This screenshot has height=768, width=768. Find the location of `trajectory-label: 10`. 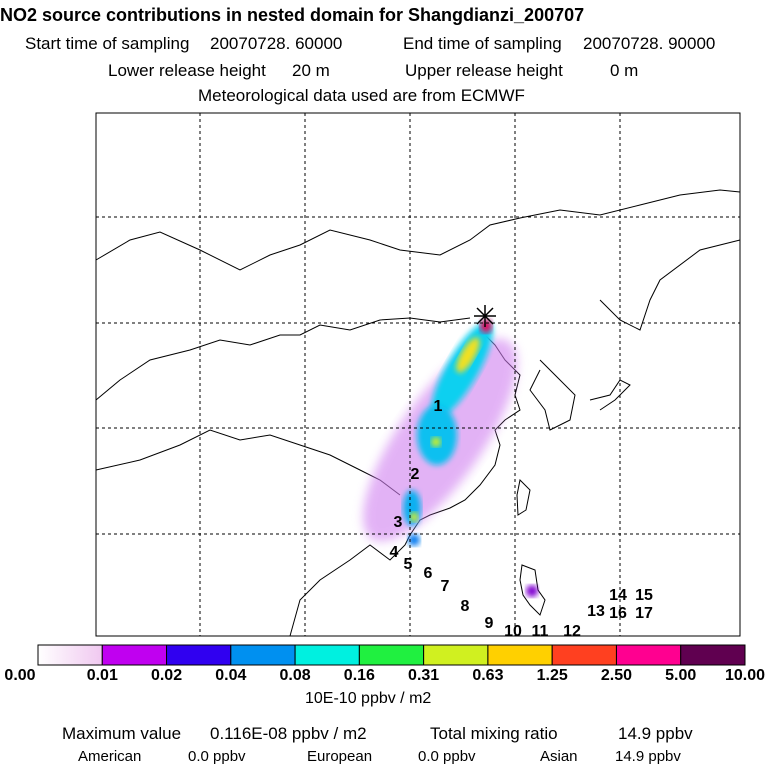

trajectory-label: 10 is located at coordinates (513, 631).